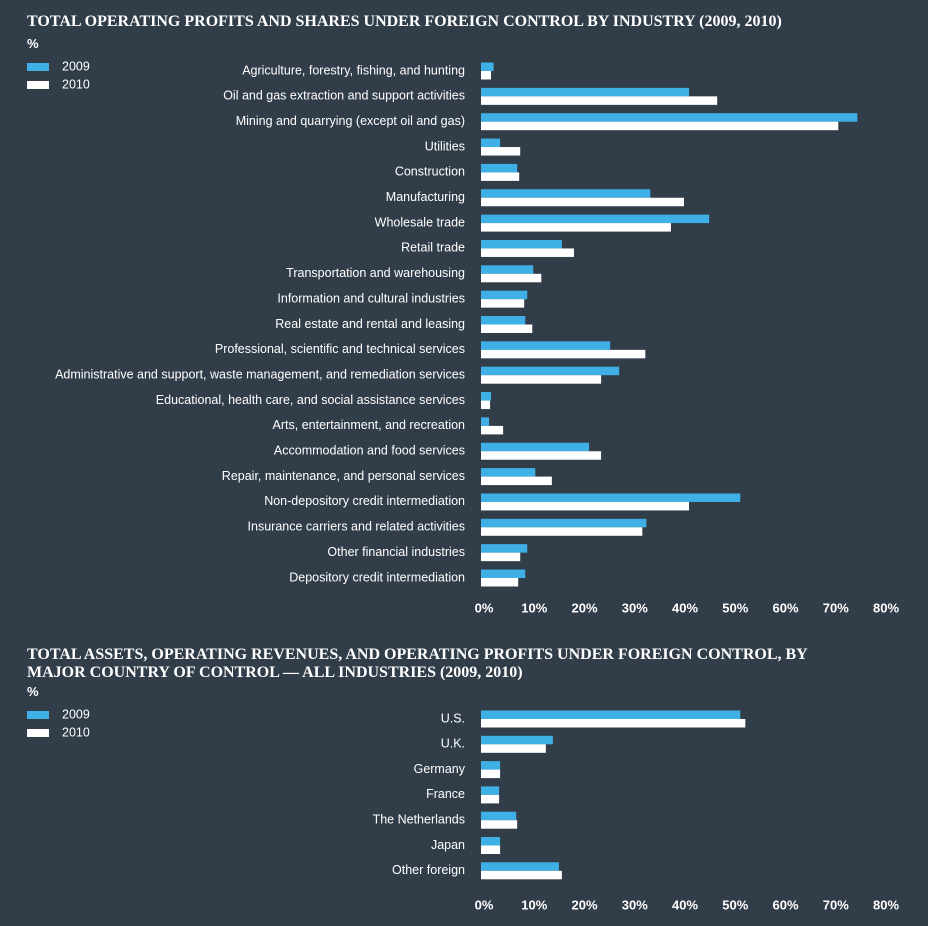 The width and height of the screenshot is (928, 926). I want to click on category-label: Germany, so click(440, 769).